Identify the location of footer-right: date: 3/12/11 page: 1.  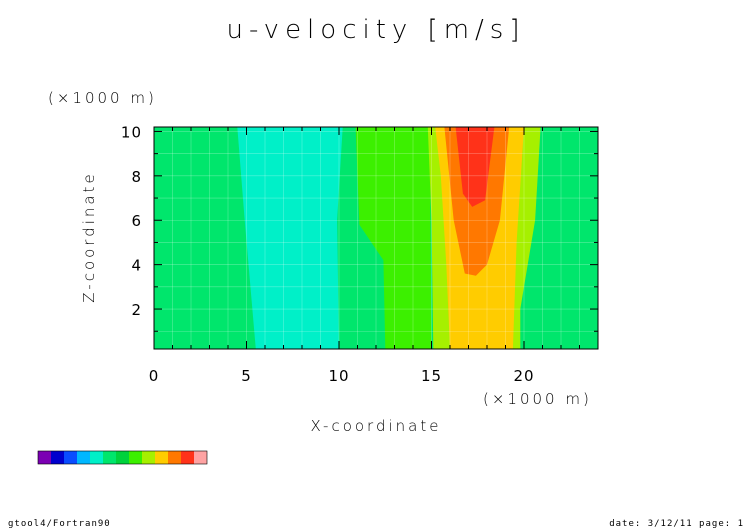
(676, 524).